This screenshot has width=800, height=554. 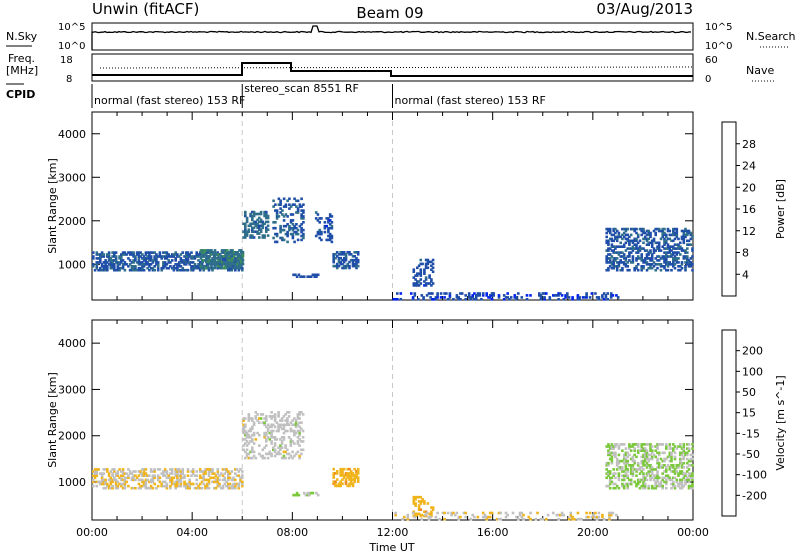 What do you see at coordinates (192, 532) in the screenshot?
I see `time-tick-label: 04:00` at bounding box center [192, 532].